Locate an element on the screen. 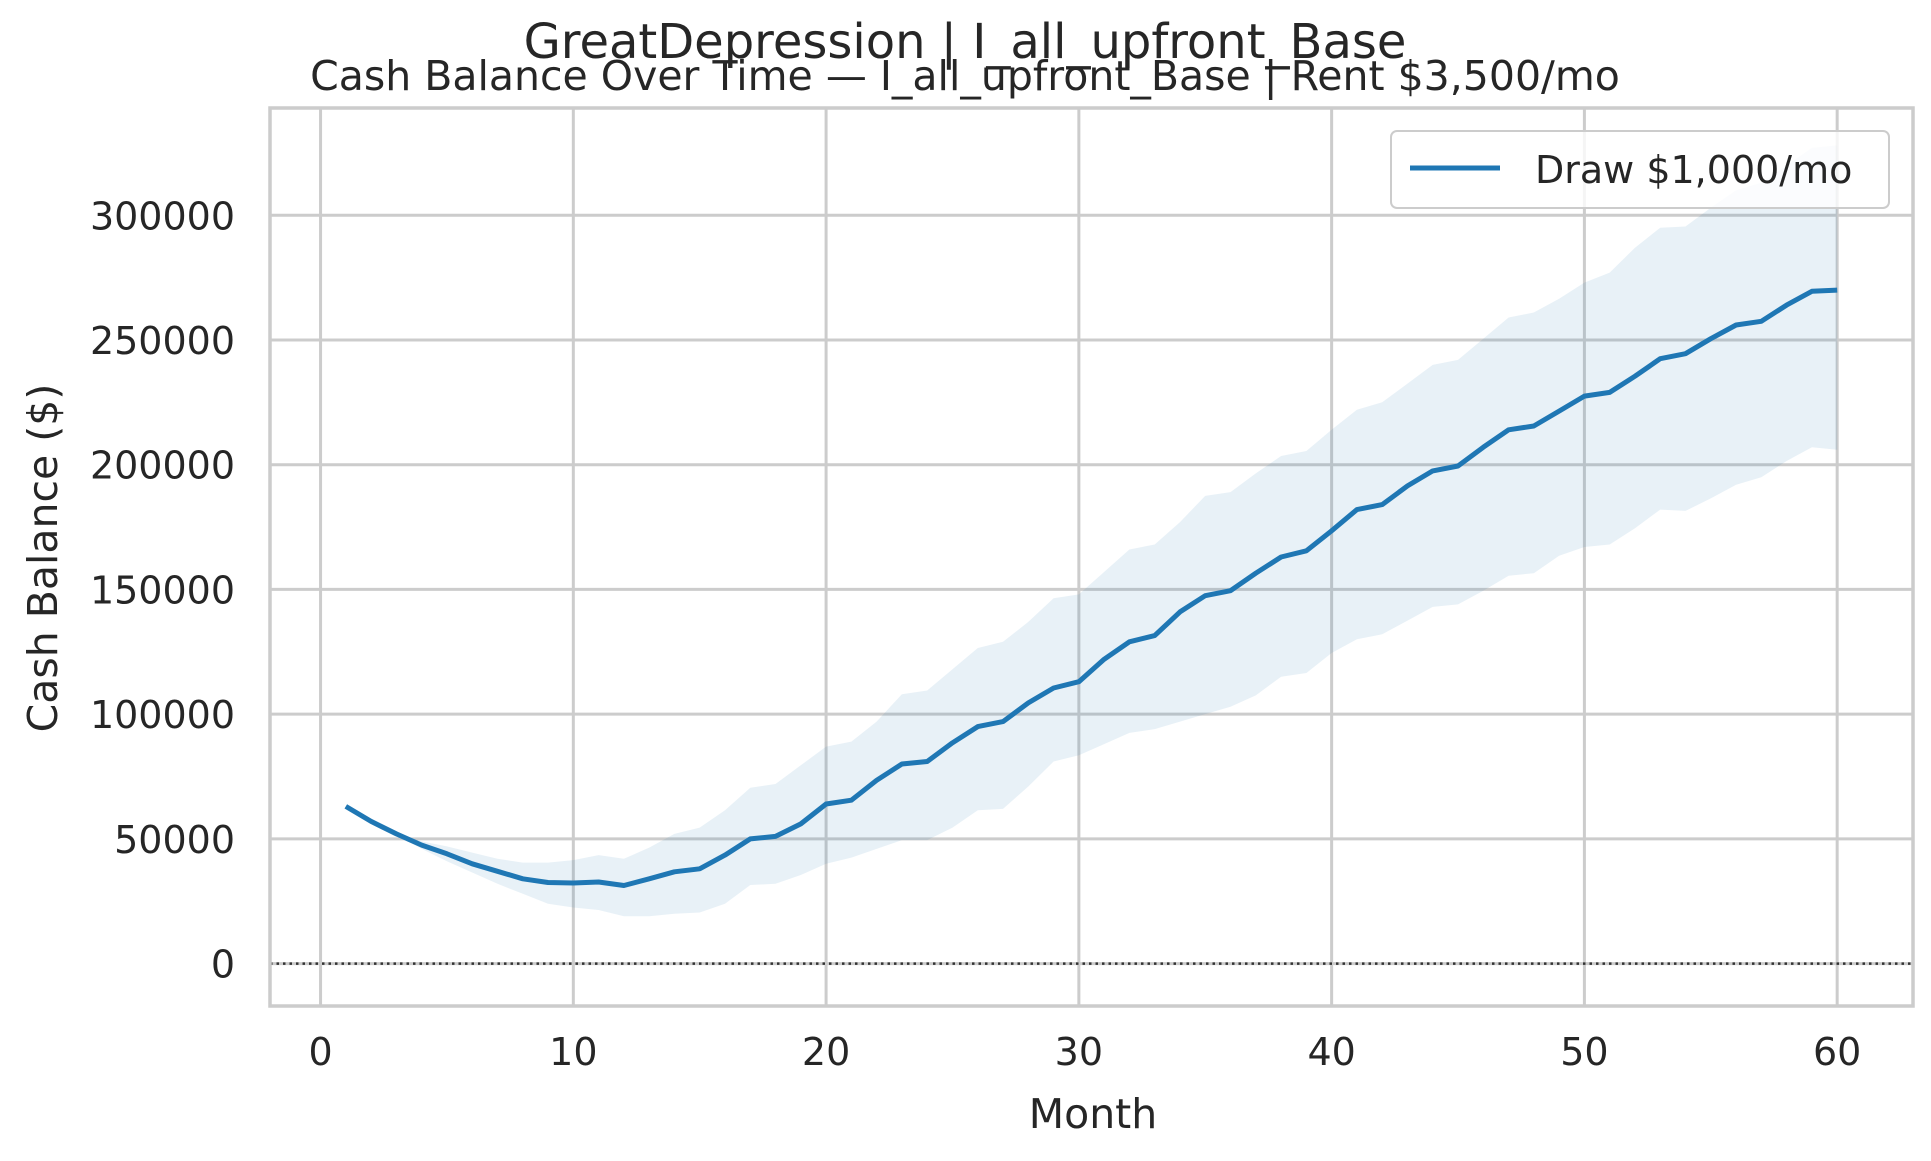 Image resolution: width=1931 pixels, height=1161 pixels. x-tick-label: 40 is located at coordinates (1331, 1052).